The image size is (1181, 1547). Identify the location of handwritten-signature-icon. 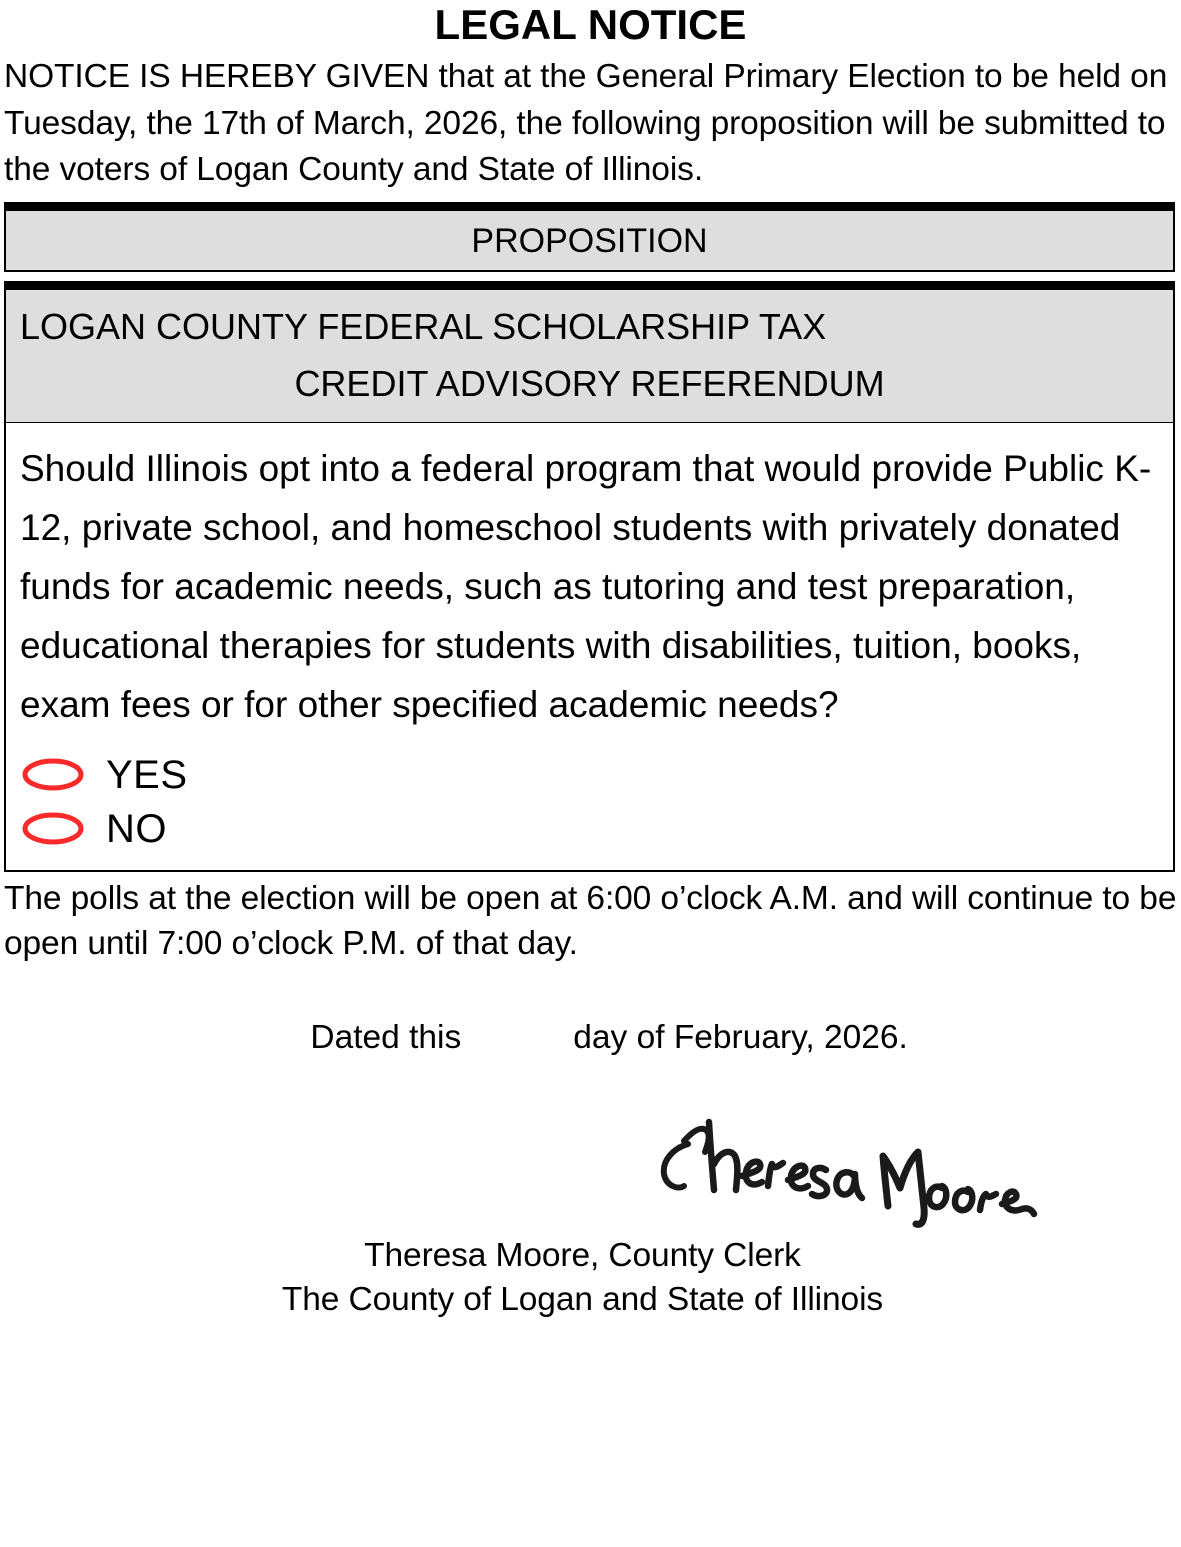
(849, 1173).